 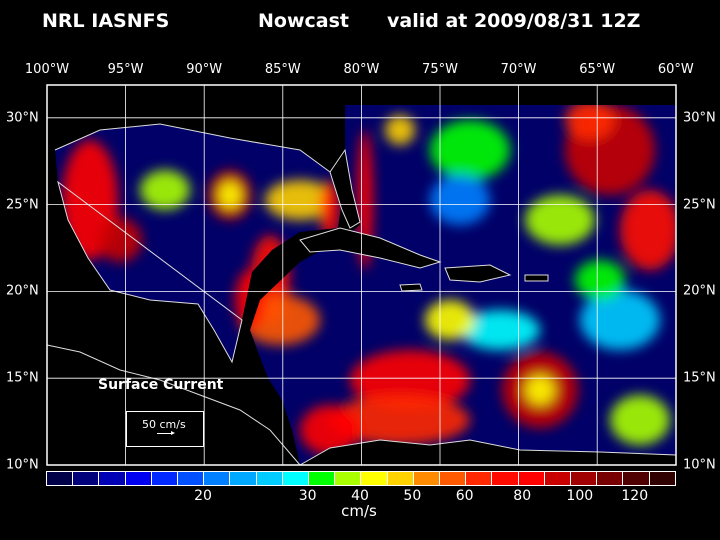 I want to click on colorbar-tick-label: 60, so click(x=464, y=496).